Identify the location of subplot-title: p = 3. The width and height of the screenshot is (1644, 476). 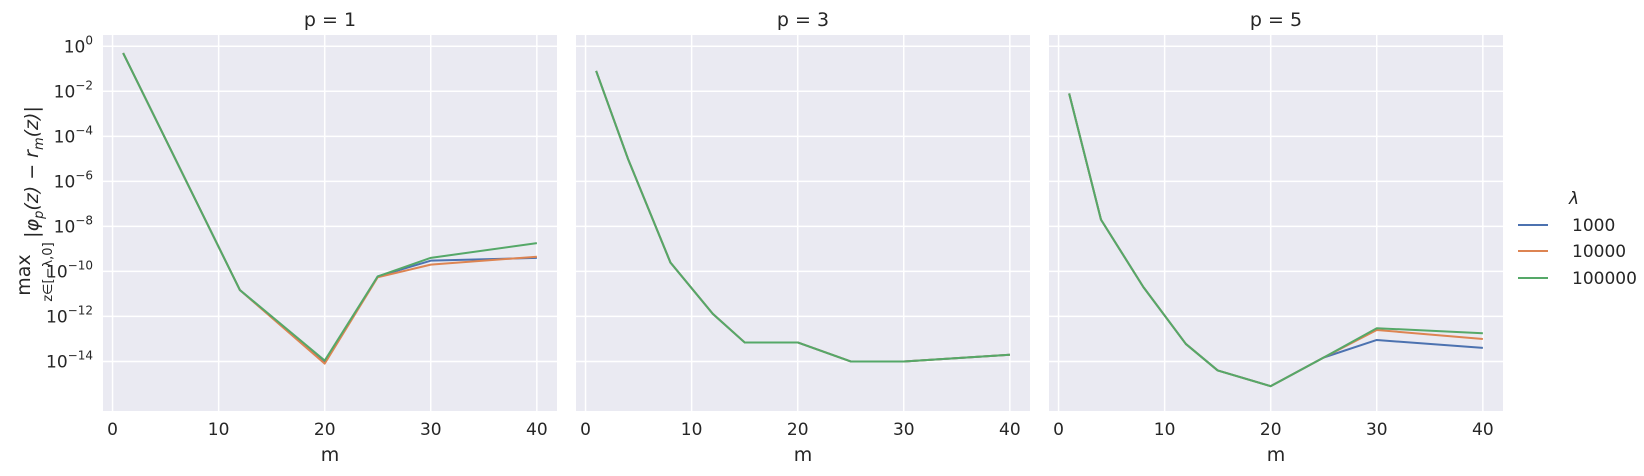
(803, 20).